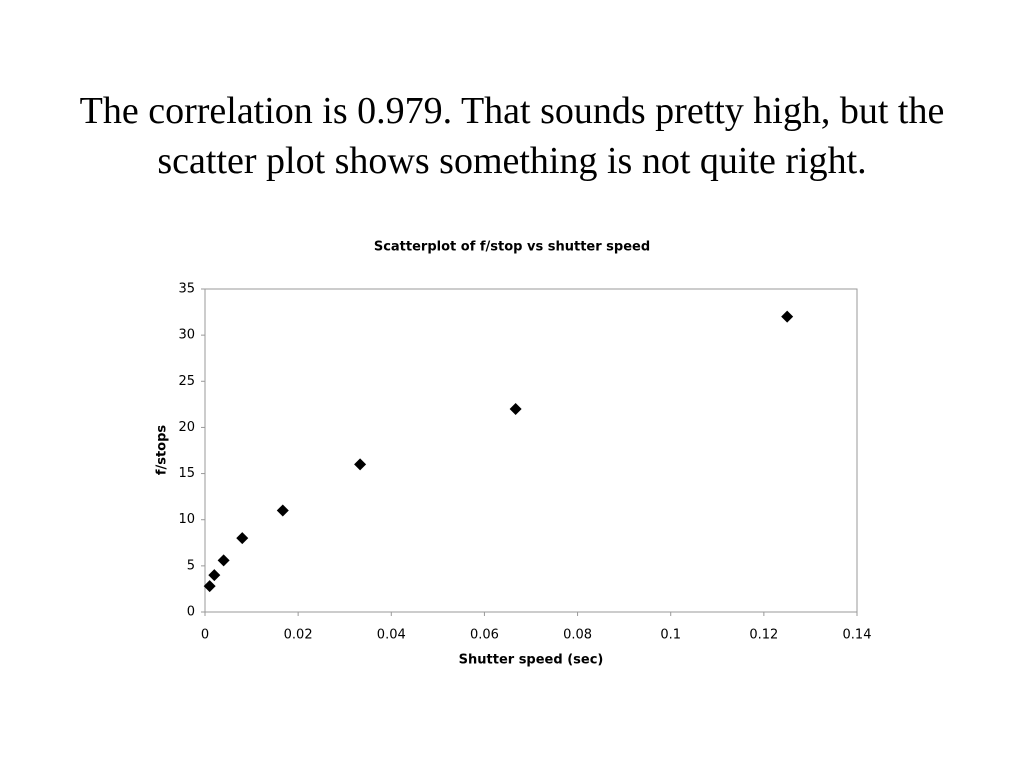 The height and width of the screenshot is (768, 1024). What do you see at coordinates (577, 635) in the screenshot?
I see `x-tick-label: 0.08` at bounding box center [577, 635].